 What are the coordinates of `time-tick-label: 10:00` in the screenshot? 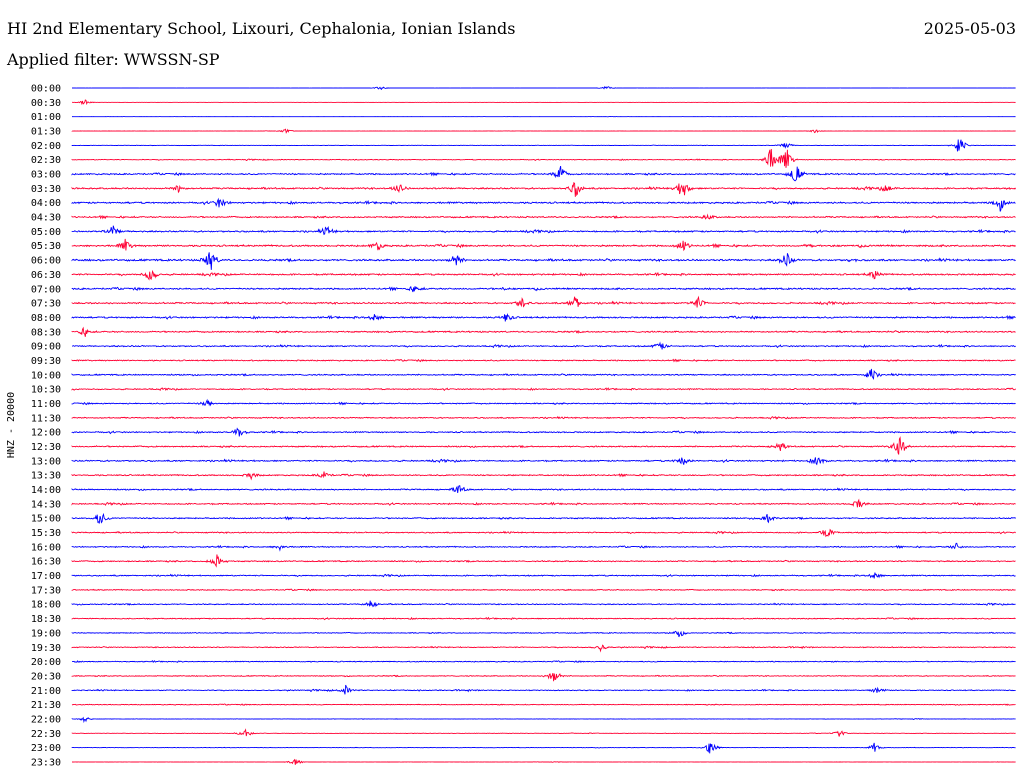 It's located at (46, 375).